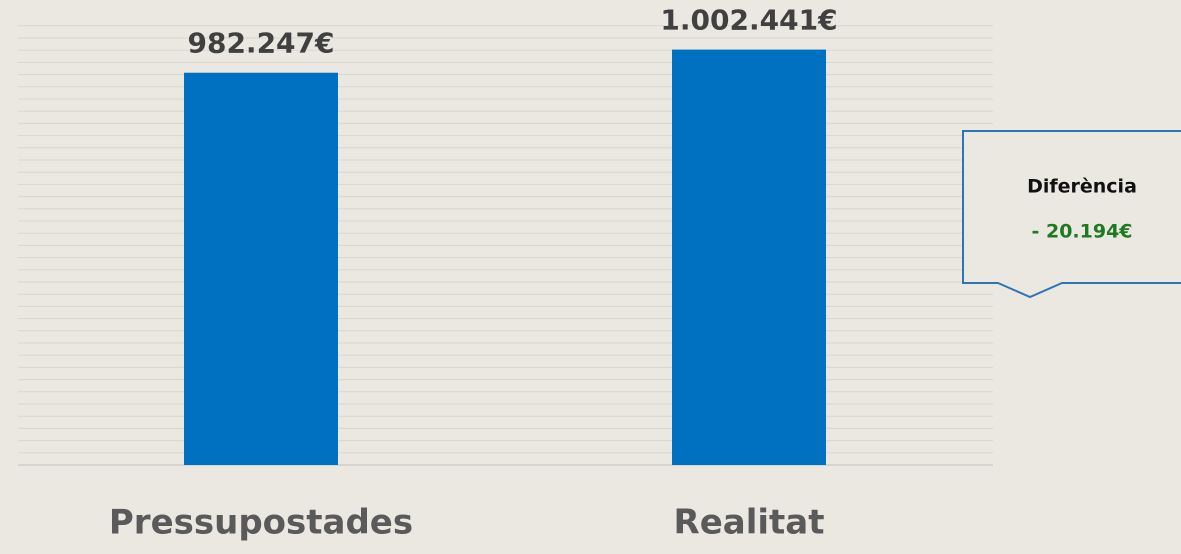 This screenshot has height=554, width=1181. Describe the element at coordinates (1071, 214) in the screenshot. I see `callout-box` at that location.